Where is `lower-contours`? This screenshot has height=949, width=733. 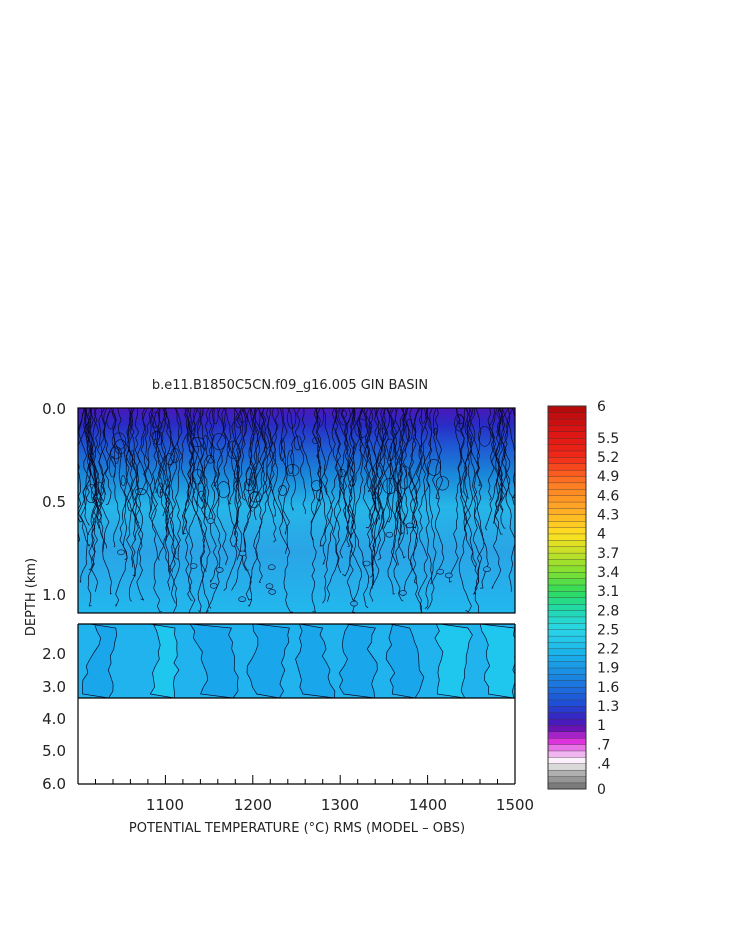
lower-contours is located at coordinates (298, 661).